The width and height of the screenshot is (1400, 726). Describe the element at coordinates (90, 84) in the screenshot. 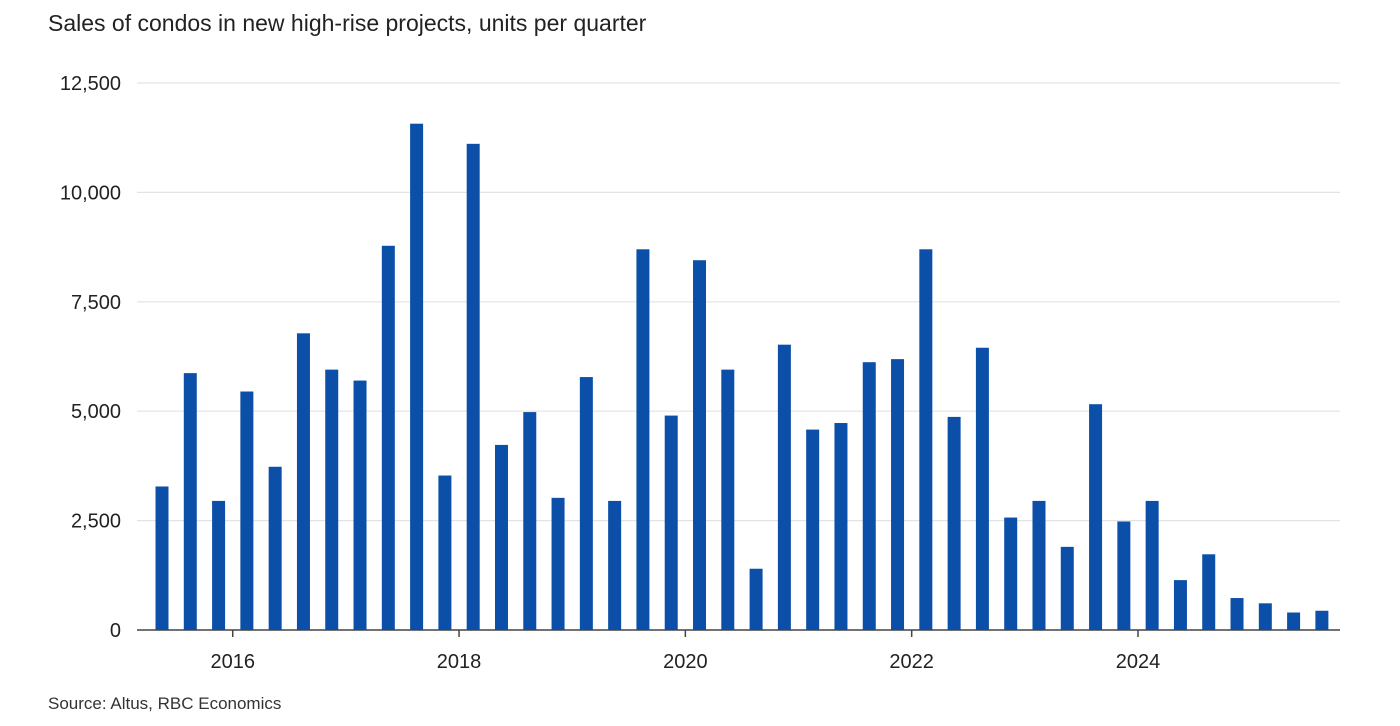

I see `y-tick-label: 12,500` at that location.